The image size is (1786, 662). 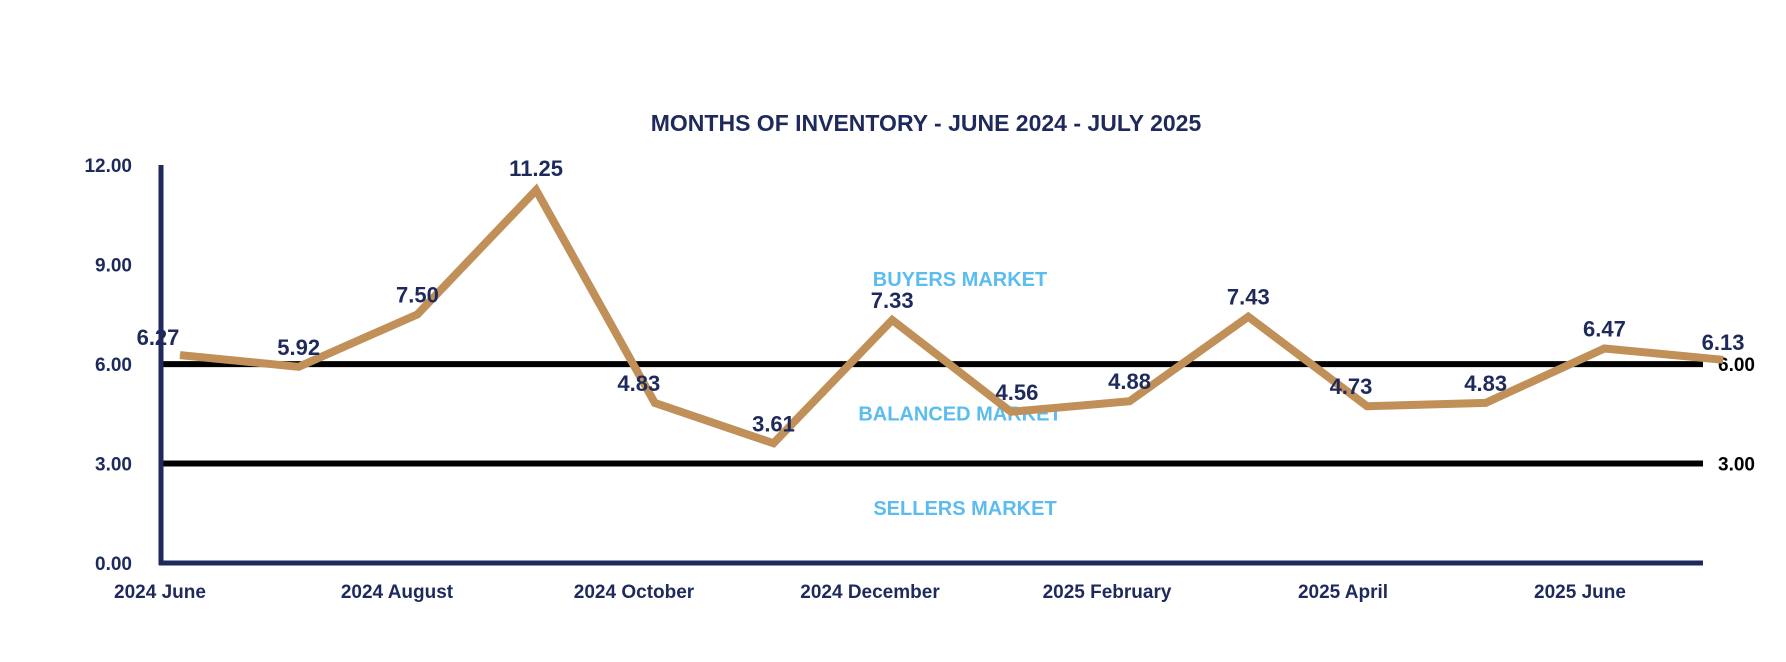 I want to click on zone-label-sellers: SELLERS MARKET, so click(x=964, y=509).